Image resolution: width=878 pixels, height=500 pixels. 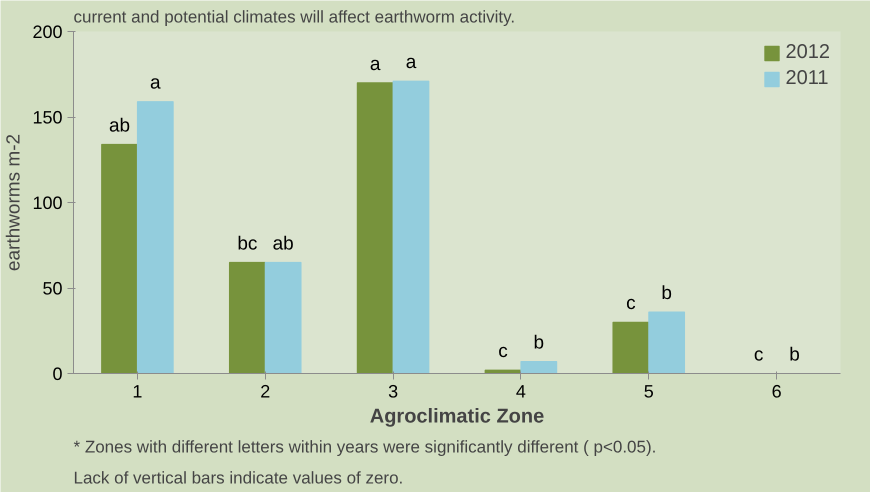 What do you see at coordinates (521, 392) in the screenshot?
I see `x-tick-label: 4` at bounding box center [521, 392].